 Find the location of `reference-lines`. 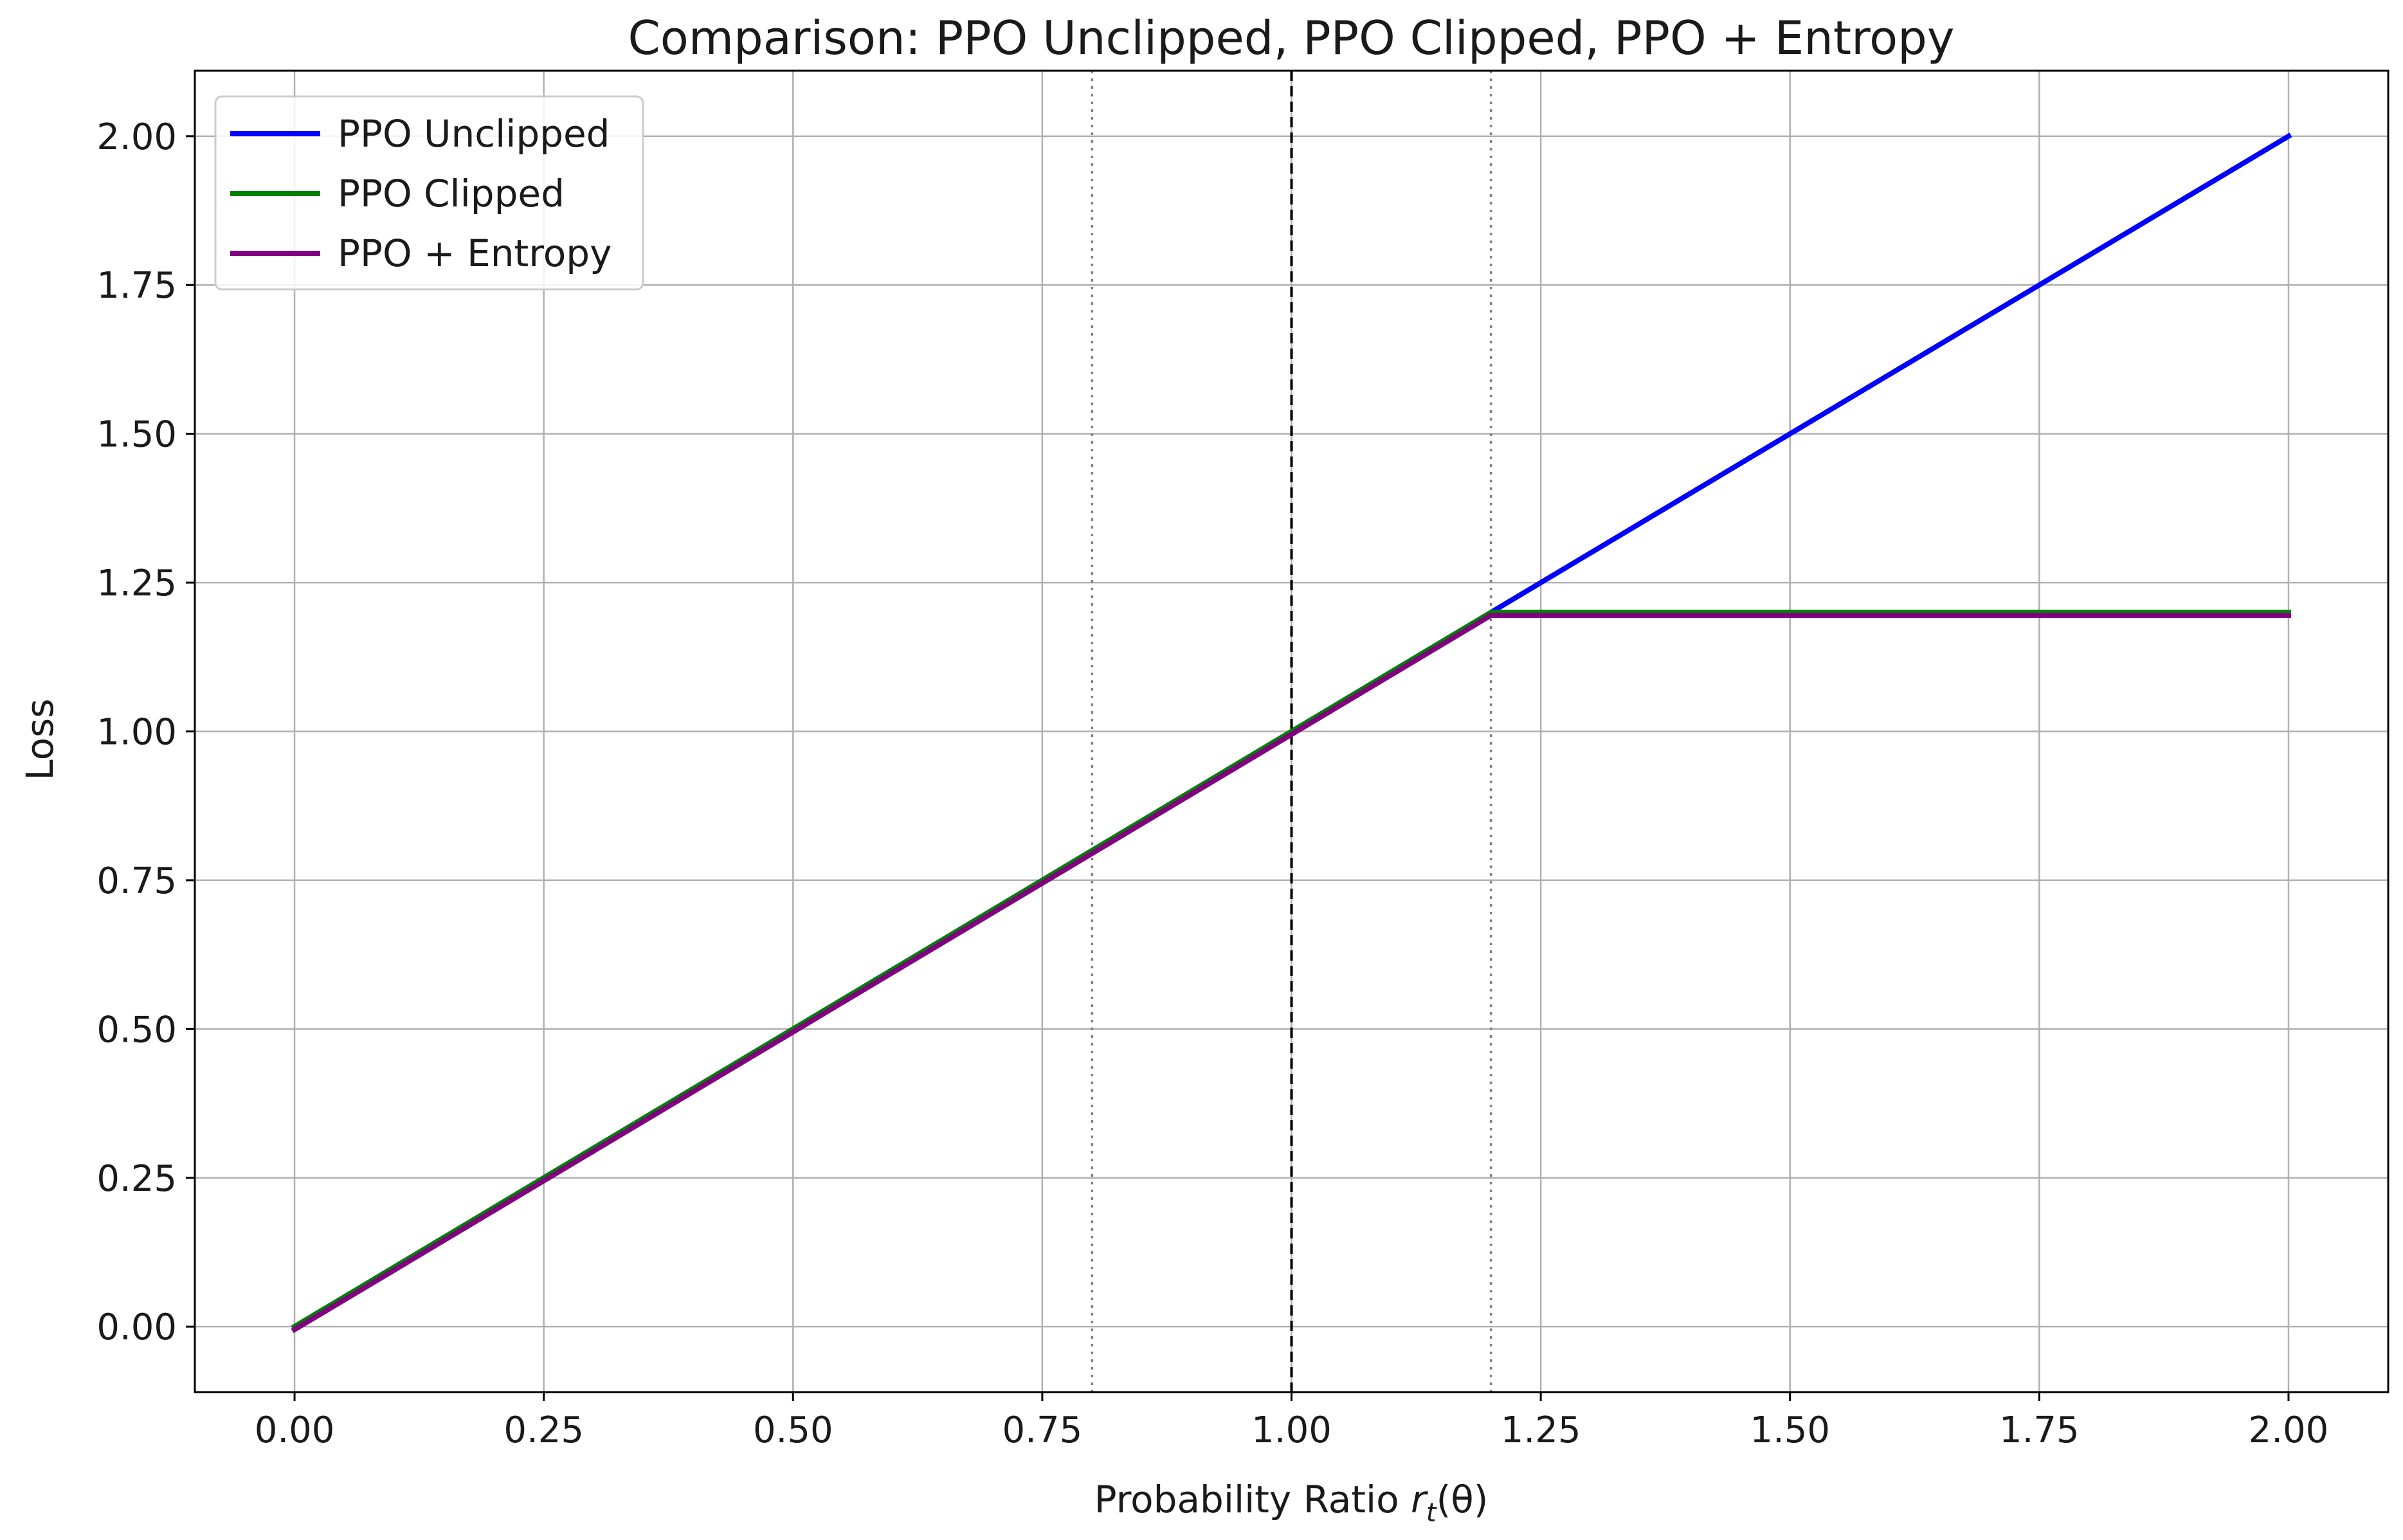

reference-lines is located at coordinates (1291, 731).